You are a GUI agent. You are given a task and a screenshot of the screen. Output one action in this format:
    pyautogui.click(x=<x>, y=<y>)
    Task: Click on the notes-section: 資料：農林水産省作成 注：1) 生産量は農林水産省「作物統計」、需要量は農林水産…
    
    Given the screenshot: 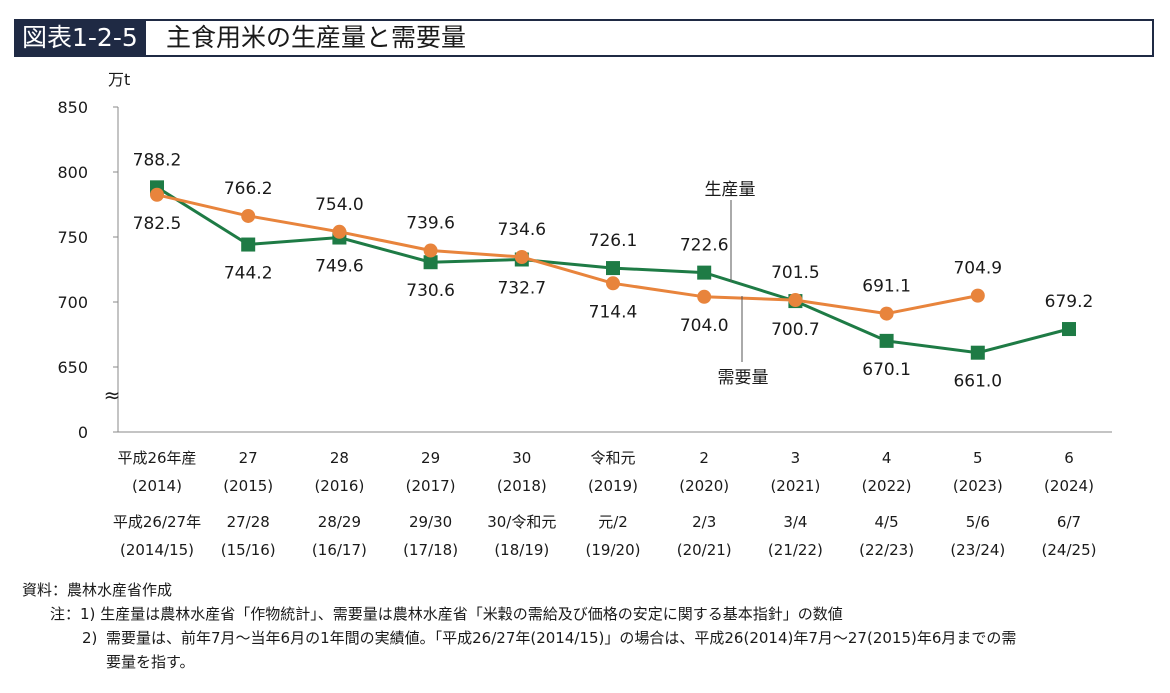 What is the action you would take?
    pyautogui.click(x=519, y=626)
    